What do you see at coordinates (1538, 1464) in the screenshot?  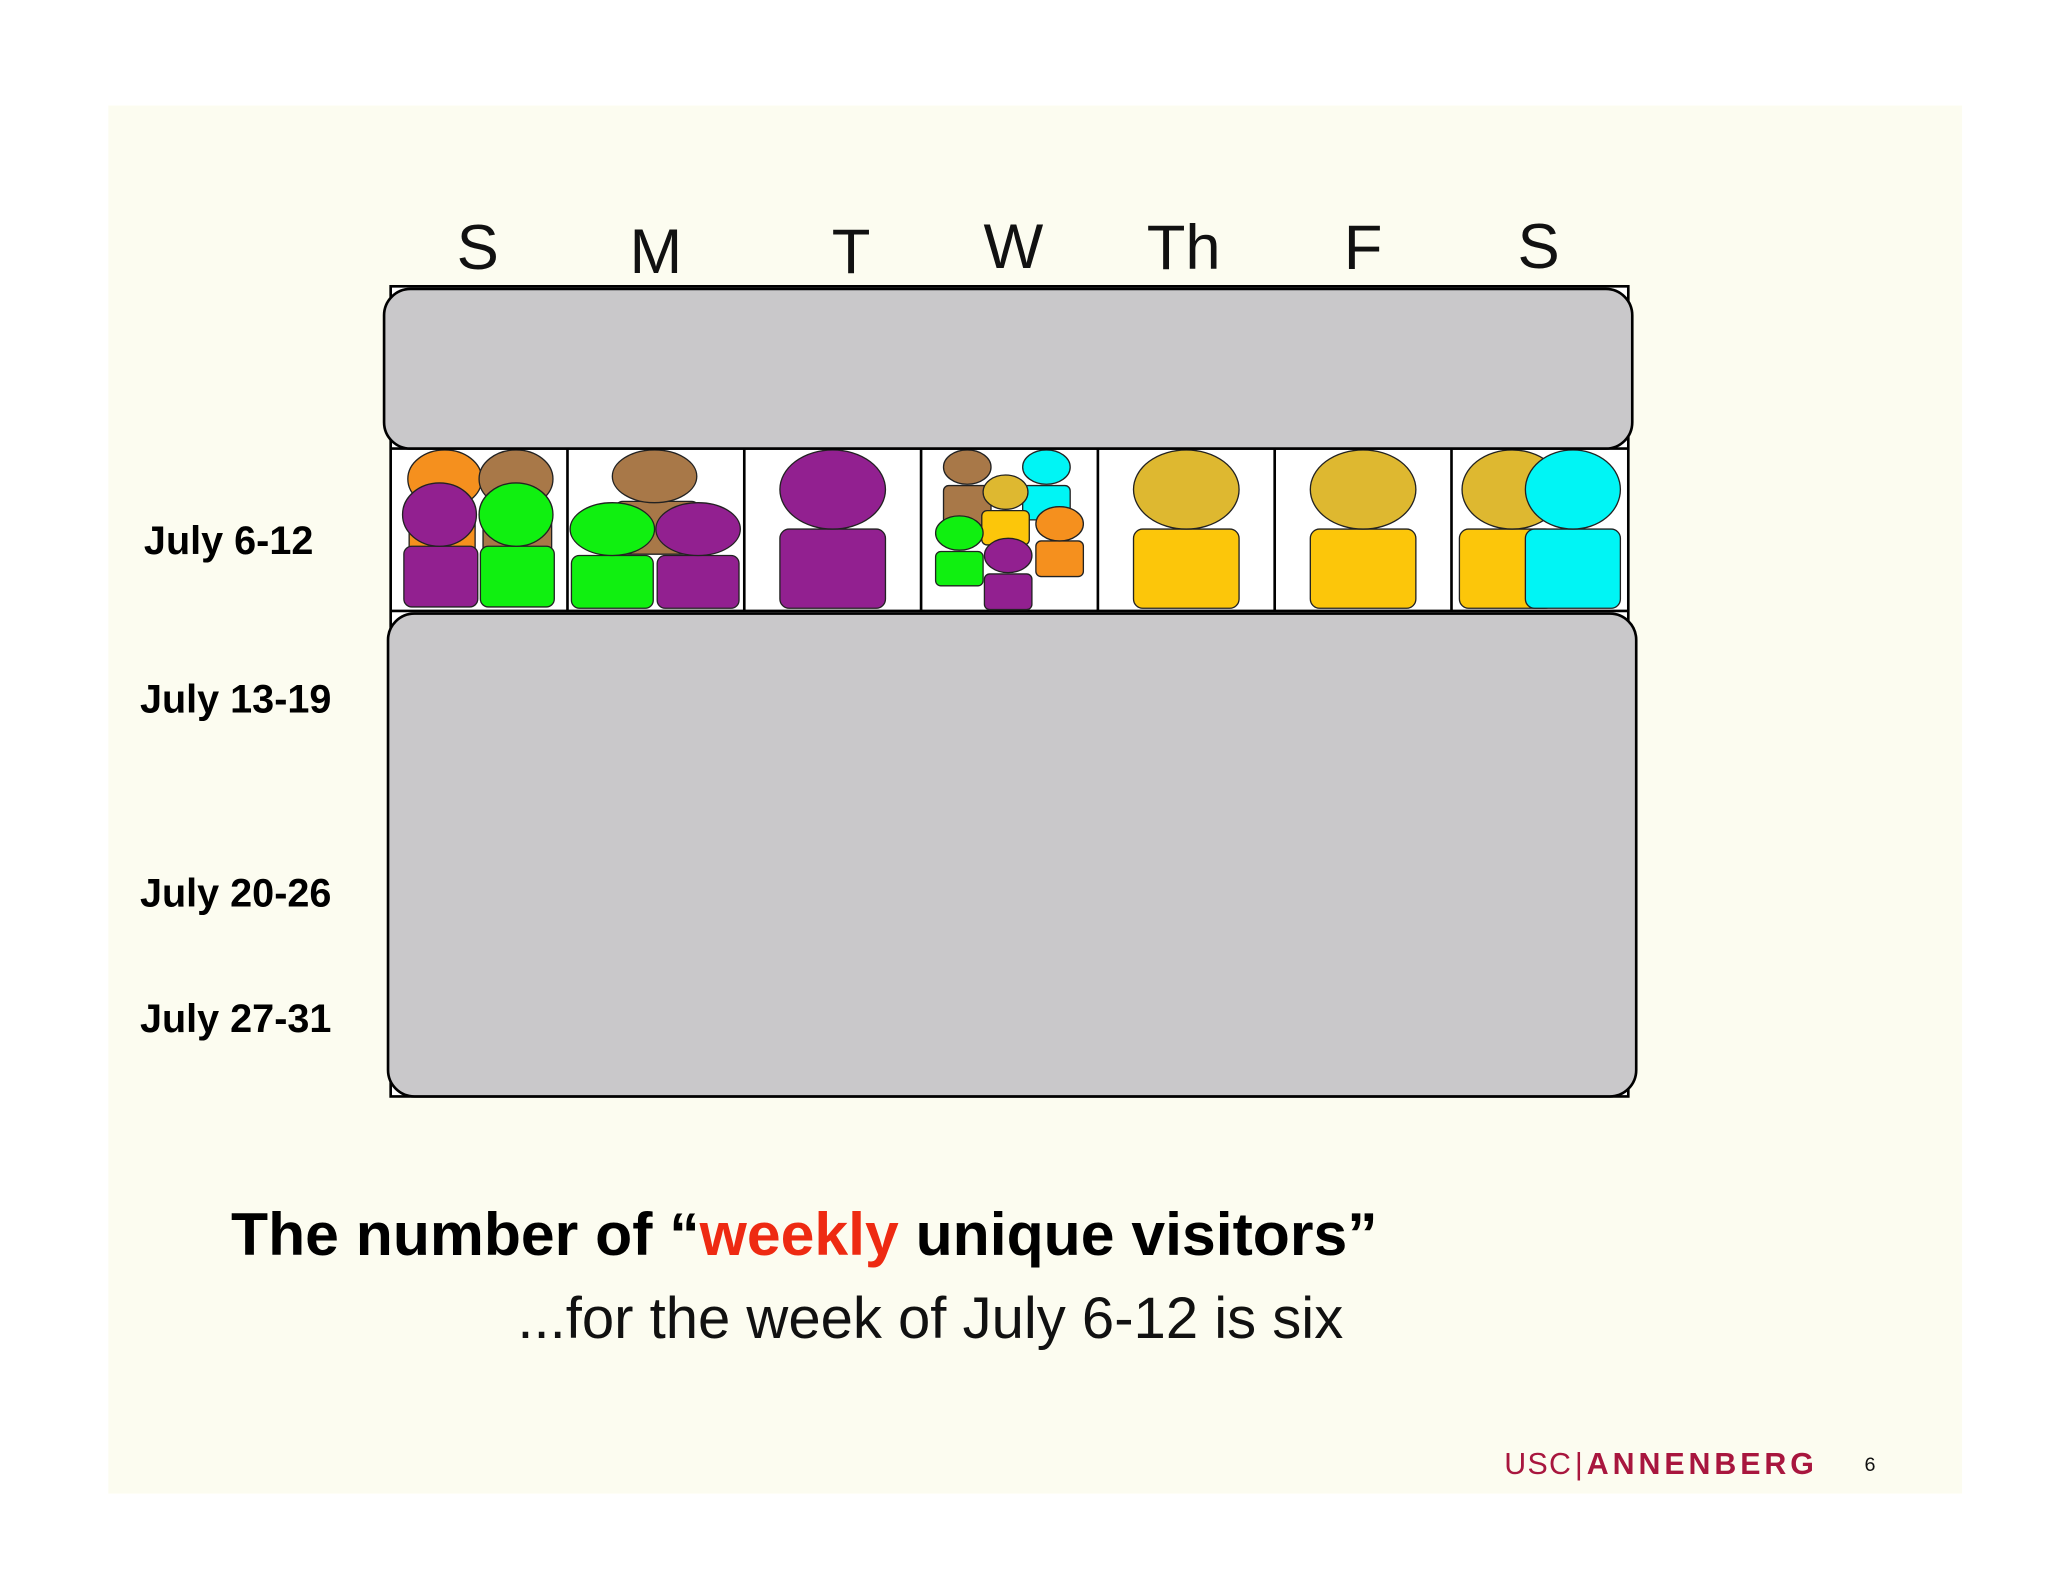 I see `logo-left: USC` at bounding box center [1538, 1464].